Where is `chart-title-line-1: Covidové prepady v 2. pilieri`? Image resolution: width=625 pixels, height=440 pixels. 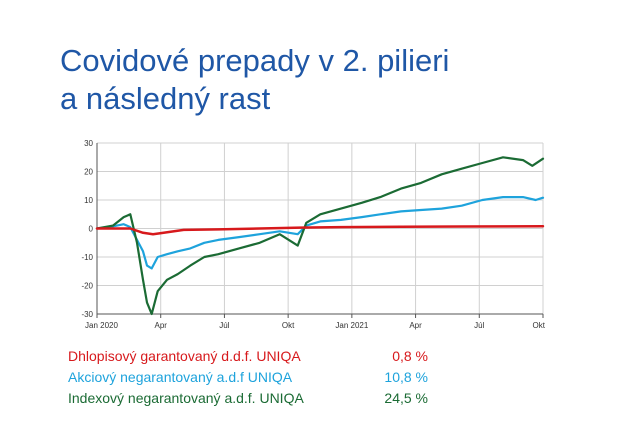
chart-title-line-1: Covidové prepady v 2. pilieri is located at coordinates (255, 60).